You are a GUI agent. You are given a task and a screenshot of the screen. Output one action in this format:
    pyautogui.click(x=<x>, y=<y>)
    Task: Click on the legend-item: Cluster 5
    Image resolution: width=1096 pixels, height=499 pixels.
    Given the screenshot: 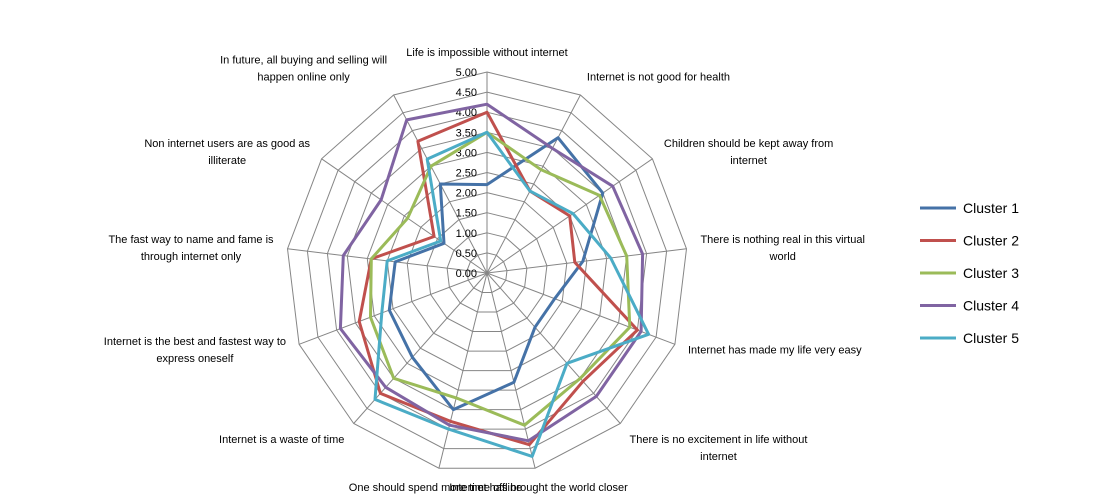 What is the action you would take?
    pyautogui.click(x=969, y=338)
    